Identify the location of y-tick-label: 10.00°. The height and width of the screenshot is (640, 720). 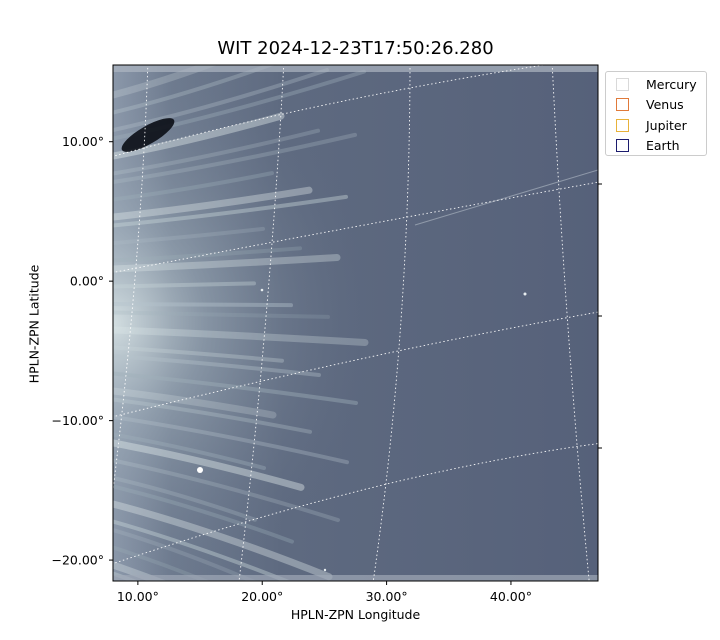
(83, 141).